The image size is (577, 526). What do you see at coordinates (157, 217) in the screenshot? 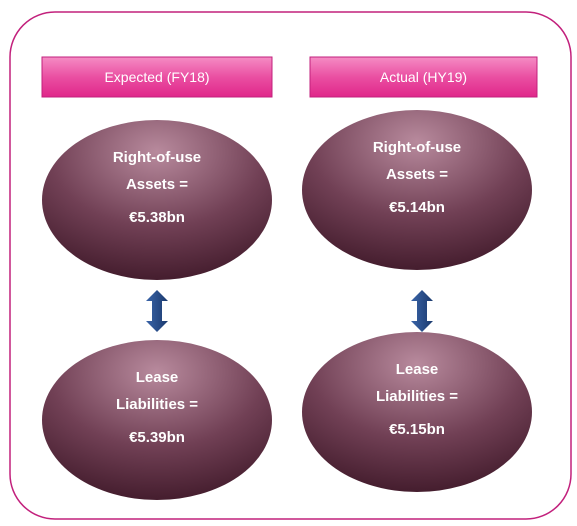
I see `bubble-value: €5.38bn` at bounding box center [157, 217].